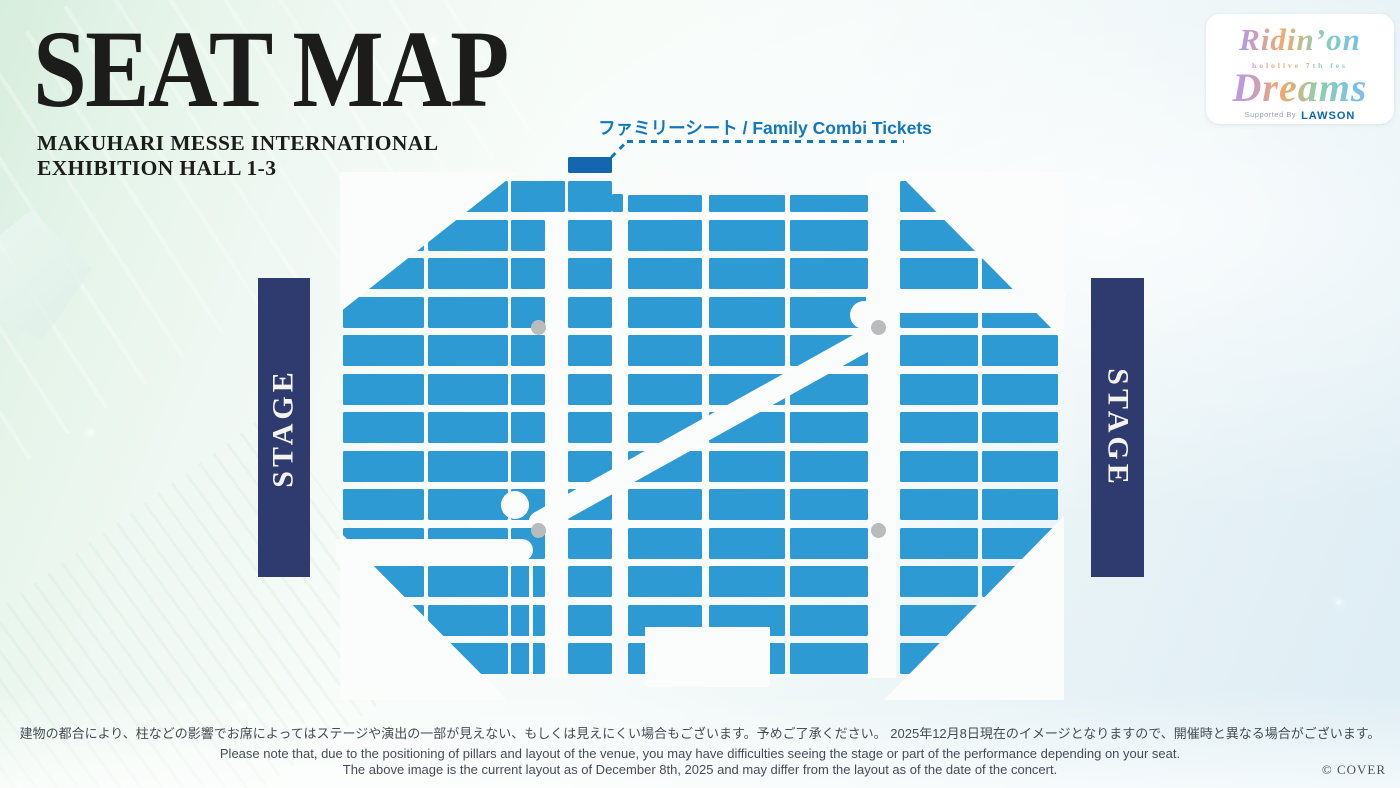 This screenshot has height=788, width=1400. I want to click on stage-right: STAGE, so click(1117, 427).